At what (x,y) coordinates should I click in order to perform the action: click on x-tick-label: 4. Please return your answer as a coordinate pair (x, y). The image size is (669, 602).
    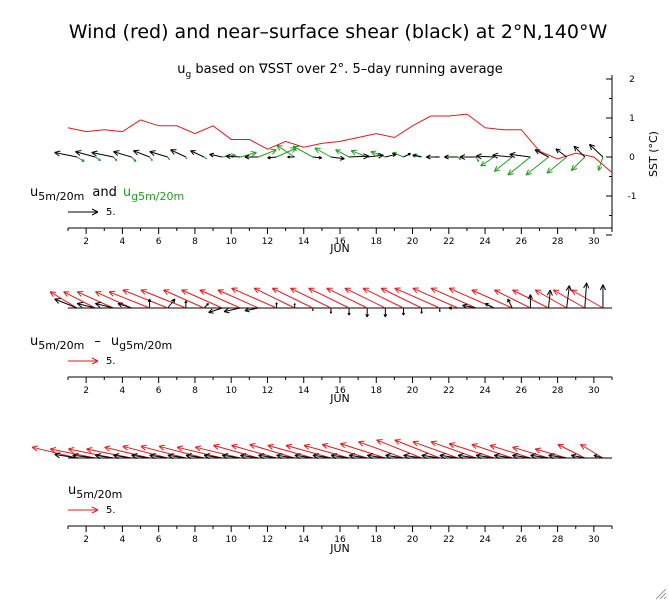
    Looking at the image, I should click on (123, 391).